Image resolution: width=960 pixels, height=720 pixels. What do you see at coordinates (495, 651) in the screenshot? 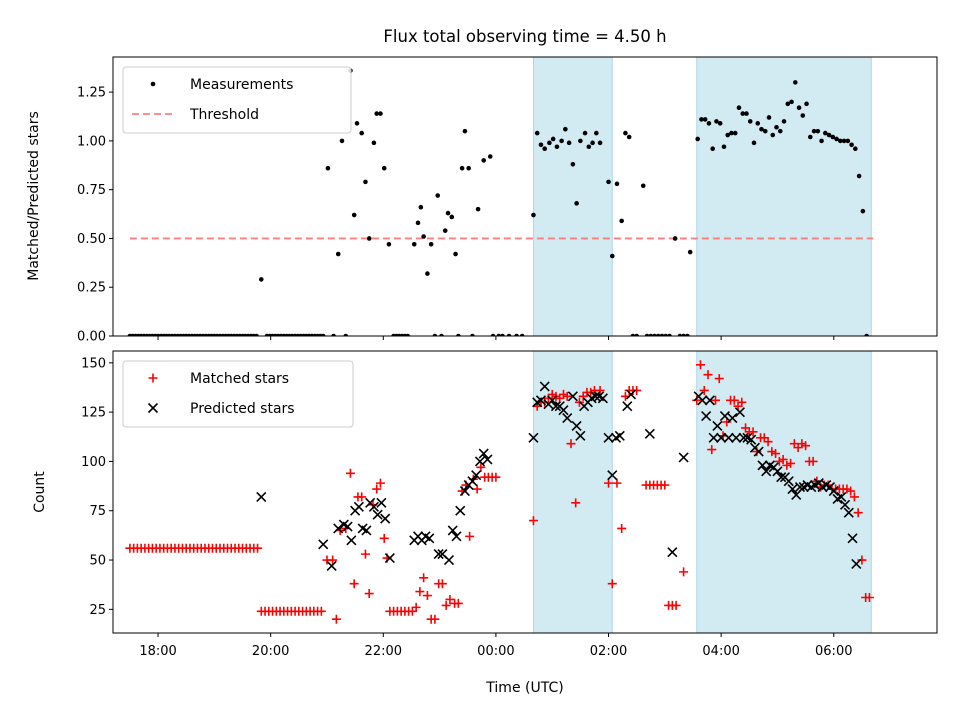
I see `x-tick-label: 00:00` at bounding box center [495, 651].